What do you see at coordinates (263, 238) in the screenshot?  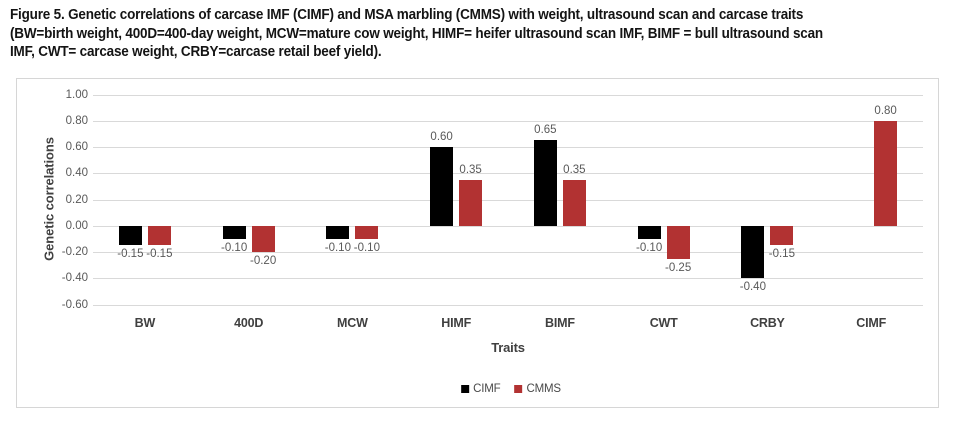 I see `bar-cmms-400d` at bounding box center [263, 238].